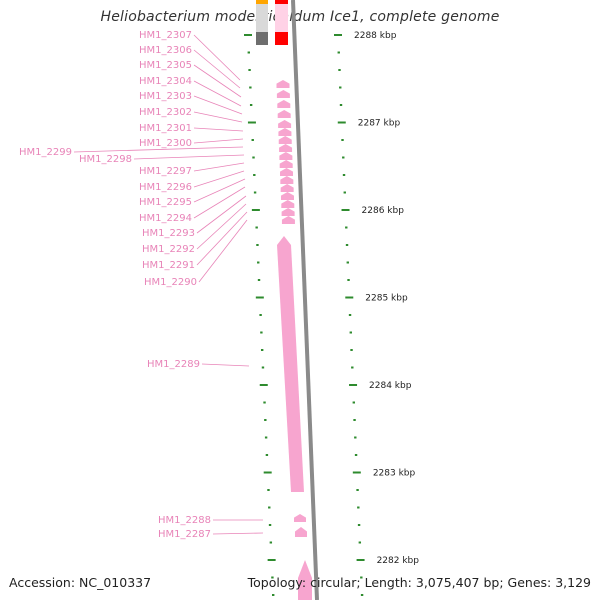 Image resolution: width=600 pixels, height=600 pixels. Describe the element at coordinates (168, 233) in the screenshot. I see `gene-label: HM1_2293` at that location.